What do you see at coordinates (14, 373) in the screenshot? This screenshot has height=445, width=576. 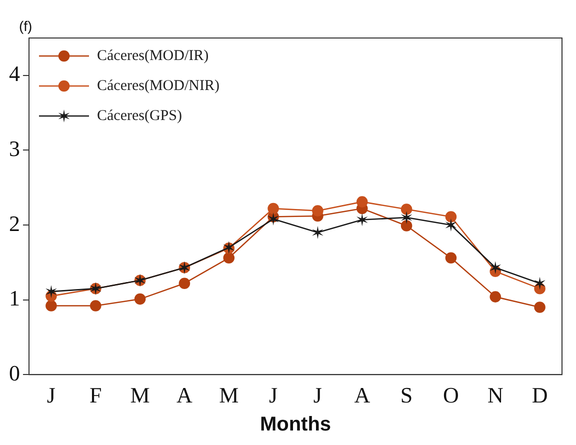 I see `y-tick-label: 0` at bounding box center [14, 373].